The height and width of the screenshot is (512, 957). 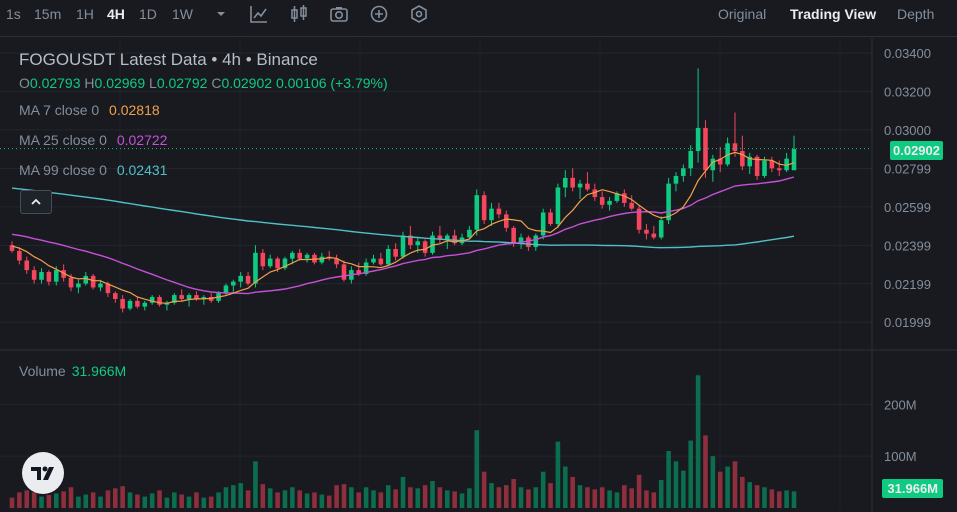 I want to click on volume-label: Volume, so click(x=42, y=371).